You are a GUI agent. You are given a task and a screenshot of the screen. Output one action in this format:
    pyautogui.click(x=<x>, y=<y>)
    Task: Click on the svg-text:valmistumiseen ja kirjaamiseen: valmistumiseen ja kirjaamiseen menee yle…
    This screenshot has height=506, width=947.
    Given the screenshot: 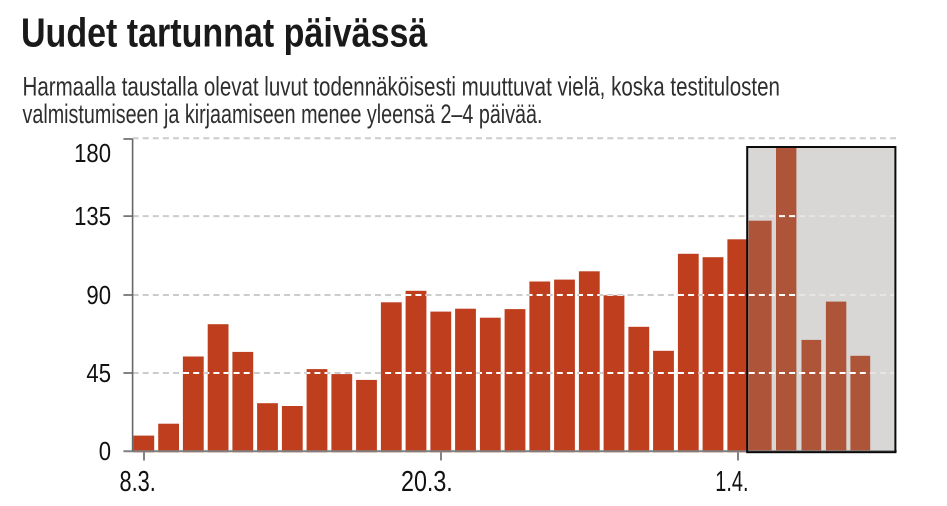 What is the action you would take?
    pyautogui.click(x=283, y=113)
    